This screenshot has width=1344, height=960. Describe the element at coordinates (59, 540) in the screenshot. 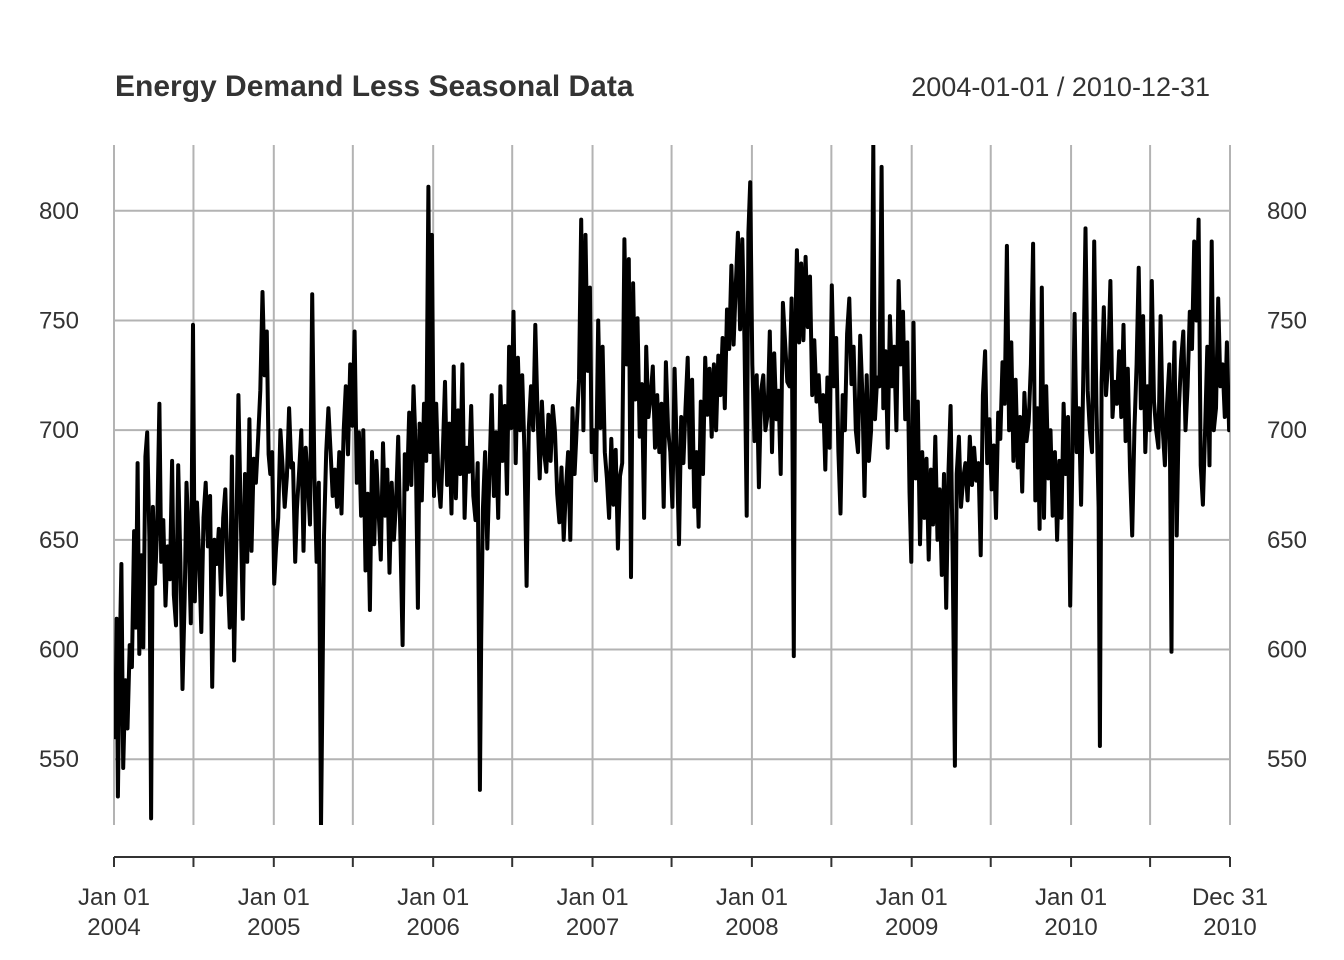

I see `y-tick-label-left: 650` at that location.